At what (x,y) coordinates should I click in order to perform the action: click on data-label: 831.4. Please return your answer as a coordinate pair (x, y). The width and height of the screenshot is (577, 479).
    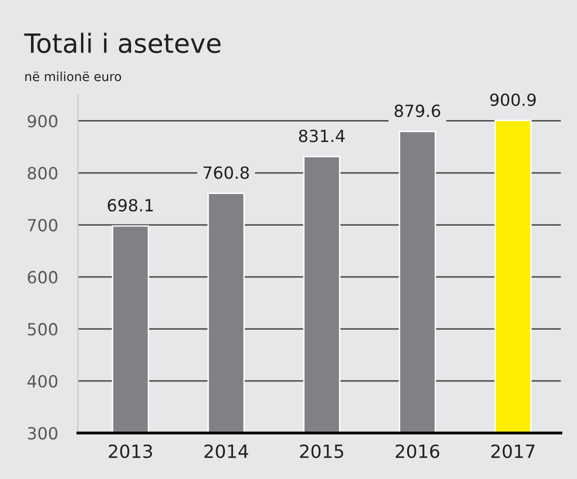
    Looking at the image, I should click on (322, 136).